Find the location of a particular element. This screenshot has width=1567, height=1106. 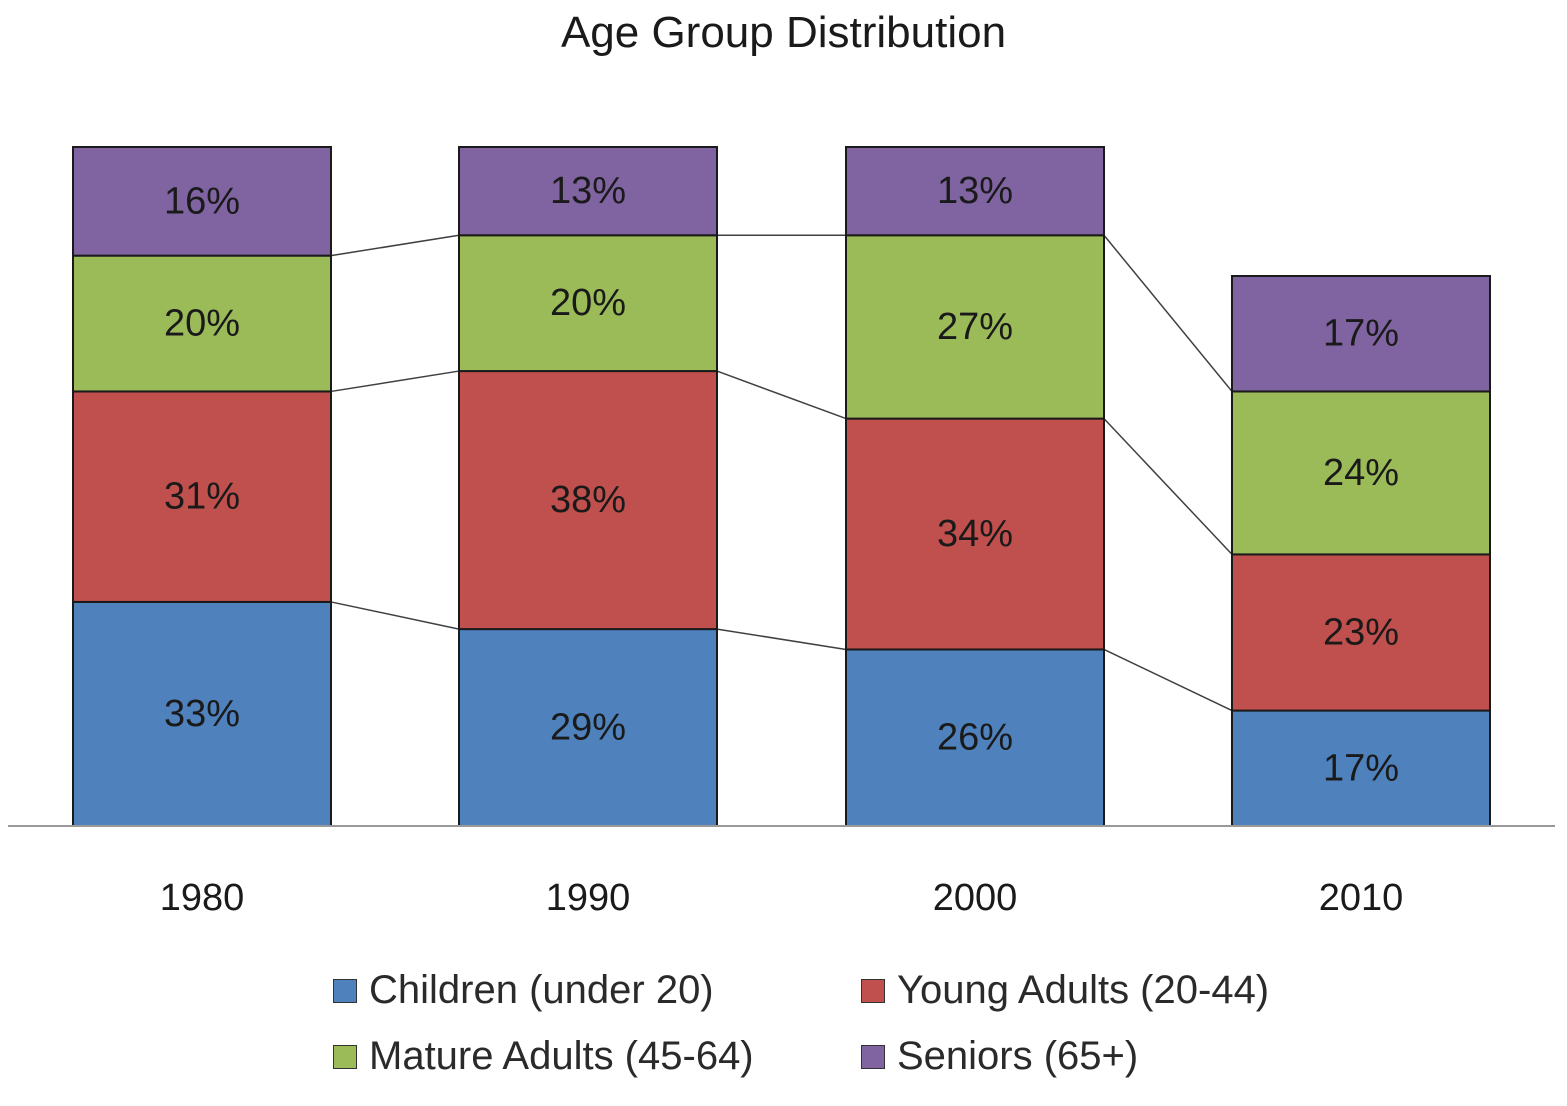

legend-item: Mature Adults (45-64) is located at coordinates (543, 1056).